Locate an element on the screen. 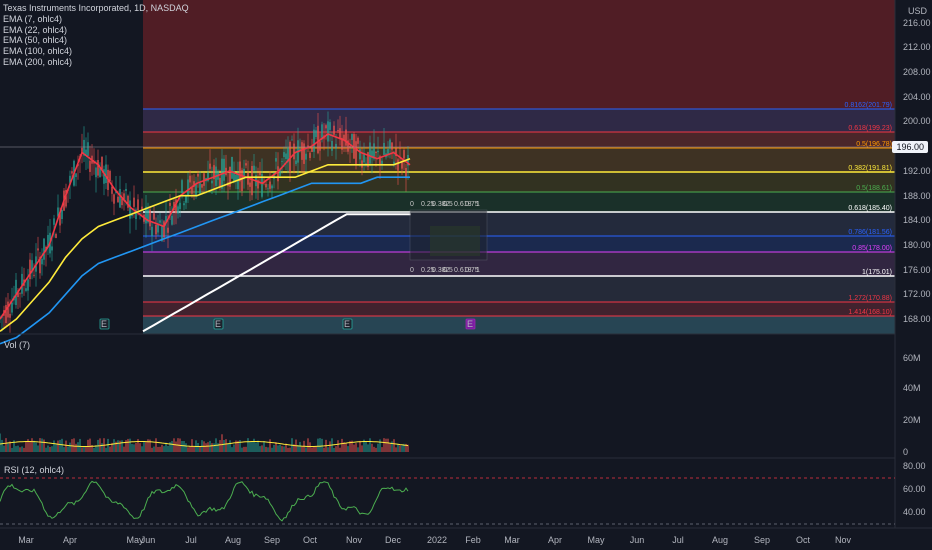 The width and height of the screenshot is (932, 550). fib-speed-fan-tool is located at coordinates (448, 235).